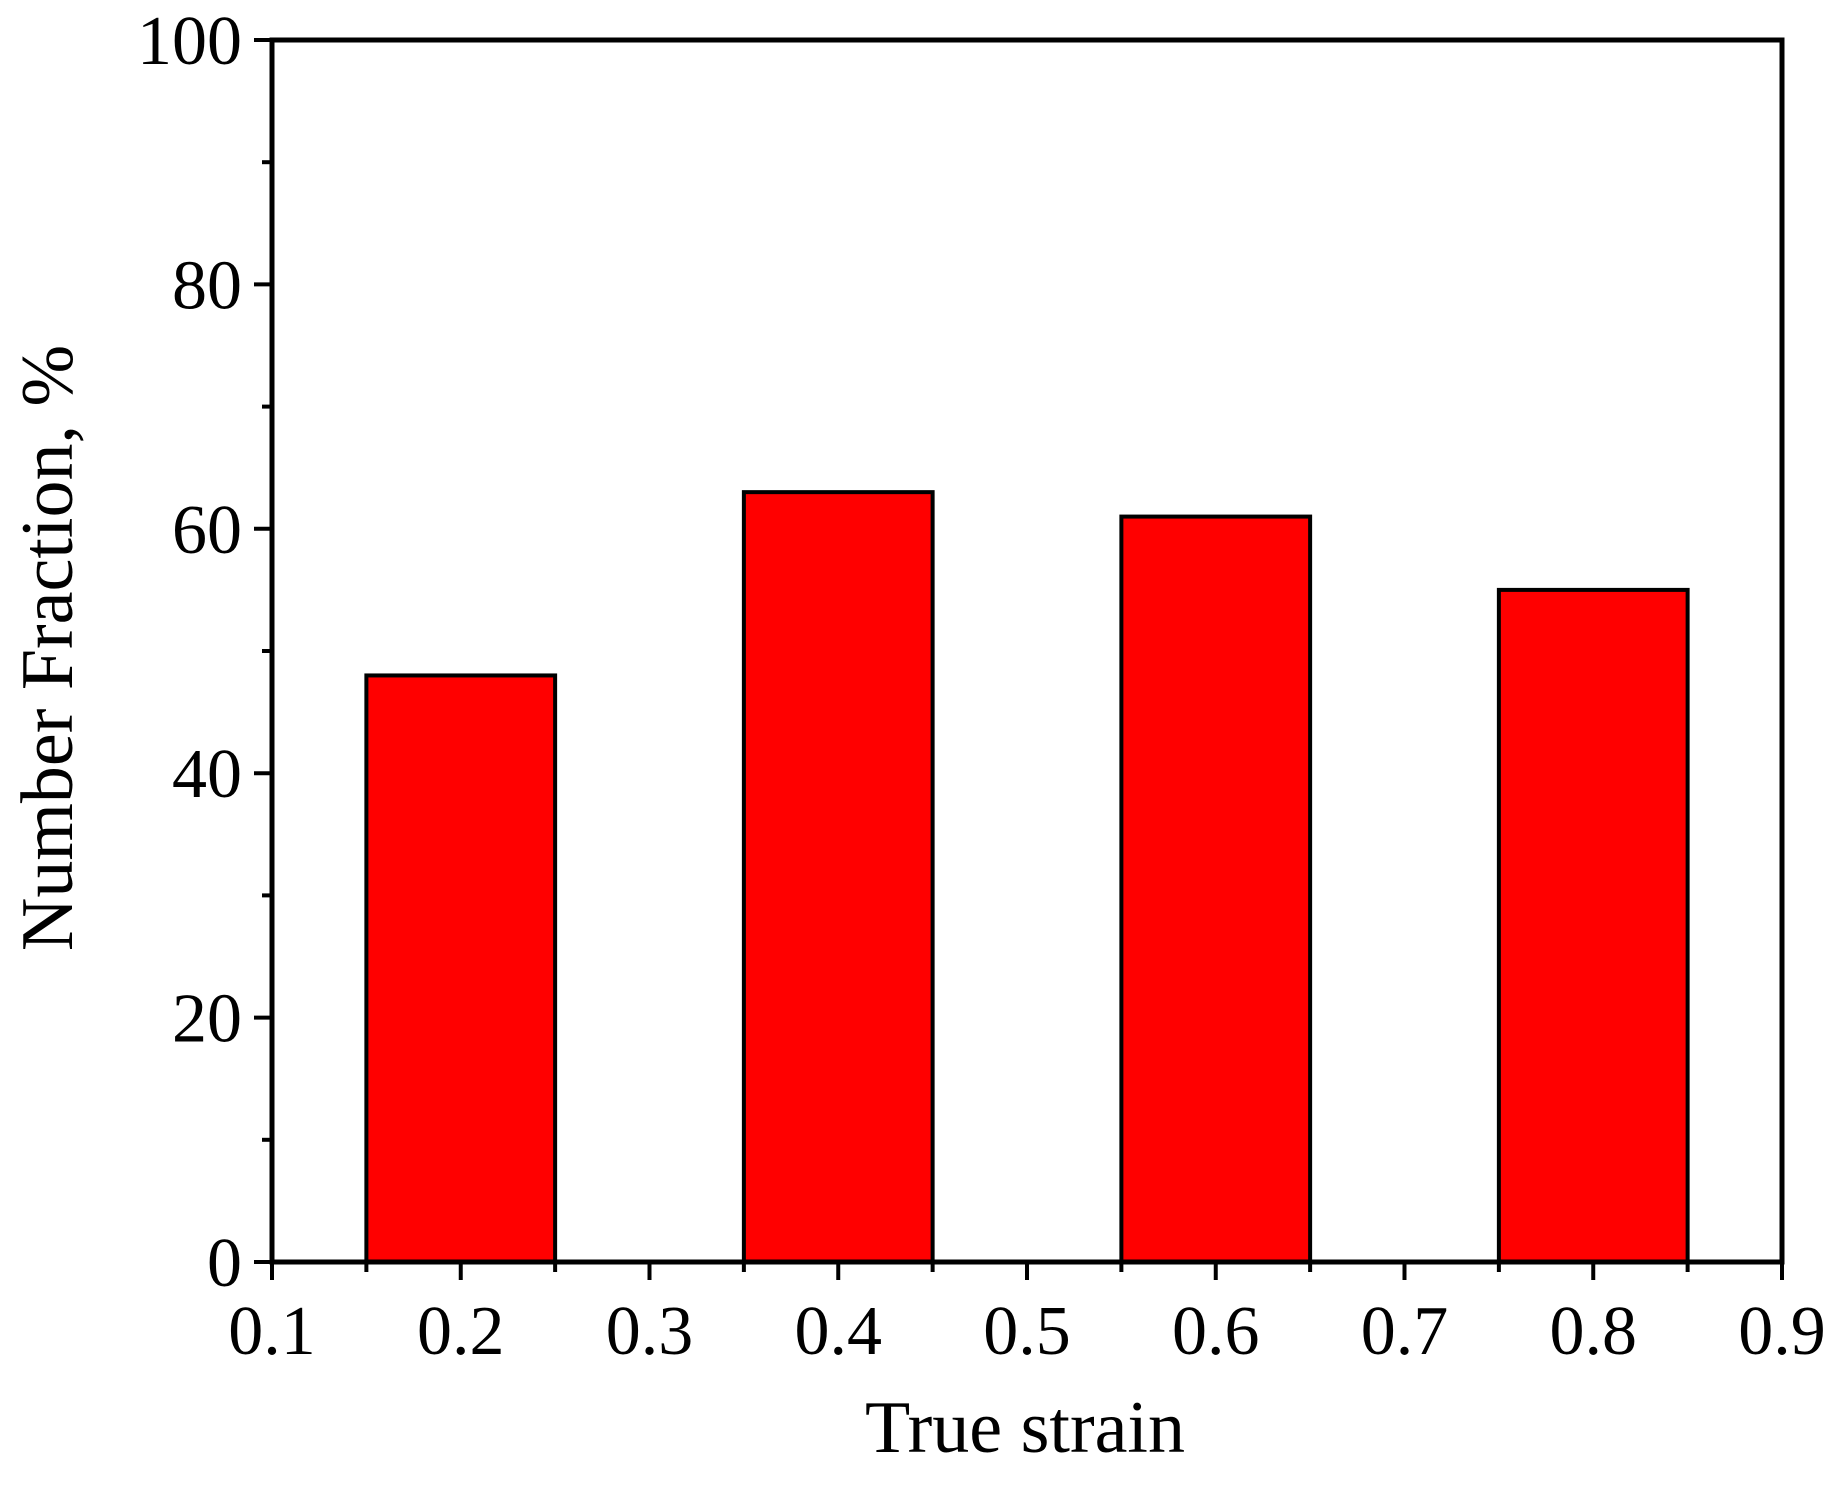 This screenshot has width=1833, height=1493. What do you see at coordinates (224, 1263) in the screenshot?
I see `y-tick-label: 0` at bounding box center [224, 1263].